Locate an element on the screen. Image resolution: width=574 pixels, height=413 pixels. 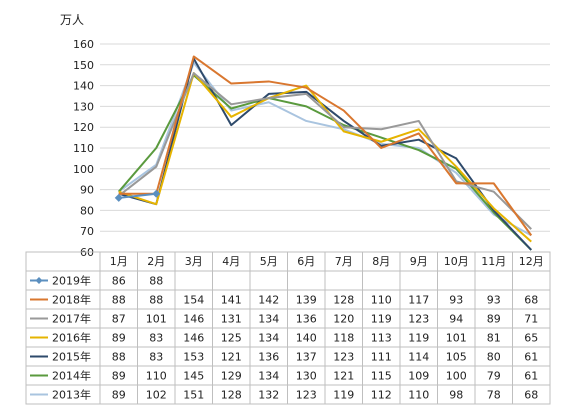
table-cell-value: 120 is located at coordinates (343, 319).